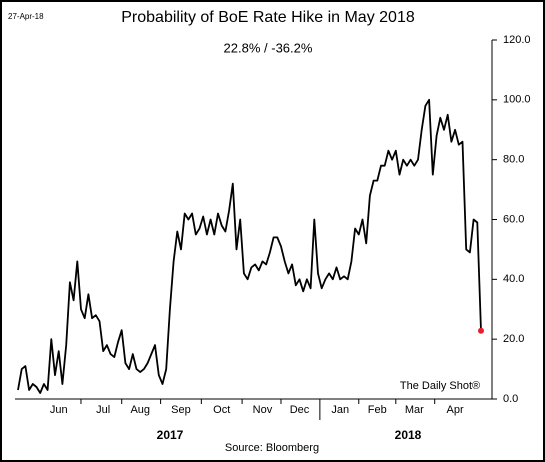 Image resolution: width=545 pixels, height=462 pixels. What do you see at coordinates (221, 410) in the screenshot?
I see `x-tick-label: Oct` at bounding box center [221, 410].